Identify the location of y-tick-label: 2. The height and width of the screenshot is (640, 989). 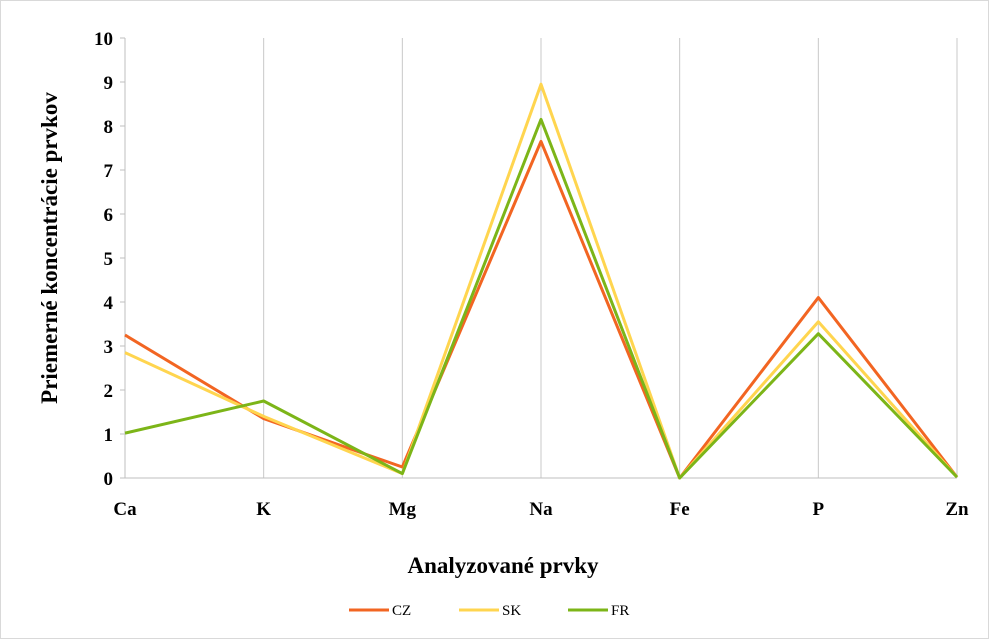
(109, 391).